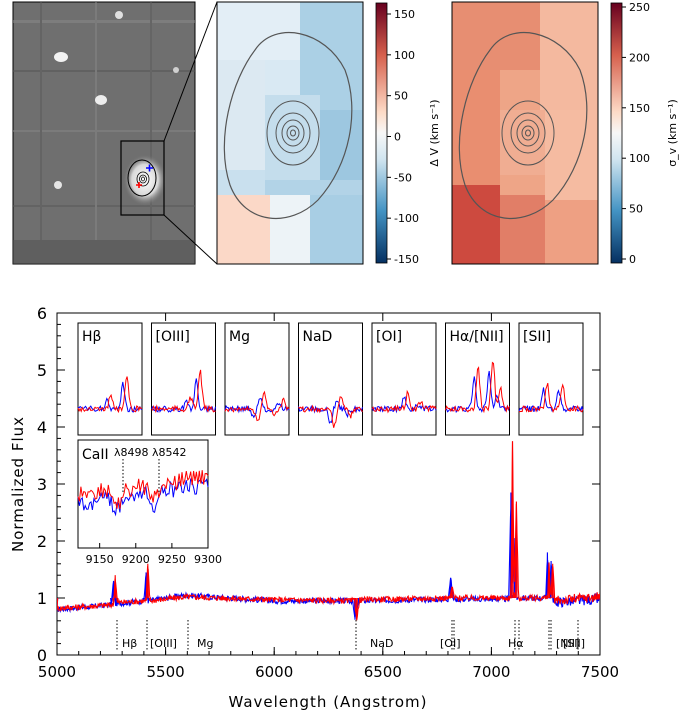 The width and height of the screenshot is (685, 715). I want to click on caii-annotation: λ8498, so click(131, 452).